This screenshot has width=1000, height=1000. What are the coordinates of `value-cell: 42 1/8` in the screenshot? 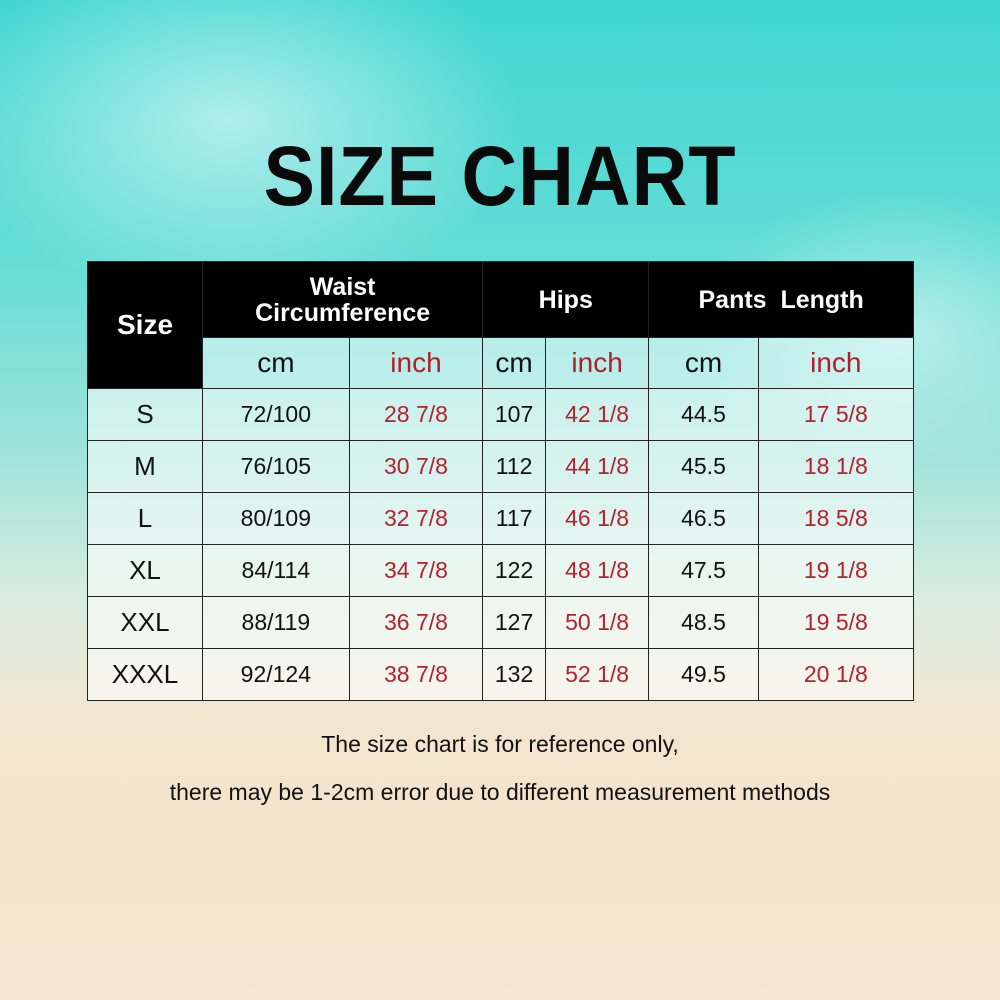 It's located at (597, 414).